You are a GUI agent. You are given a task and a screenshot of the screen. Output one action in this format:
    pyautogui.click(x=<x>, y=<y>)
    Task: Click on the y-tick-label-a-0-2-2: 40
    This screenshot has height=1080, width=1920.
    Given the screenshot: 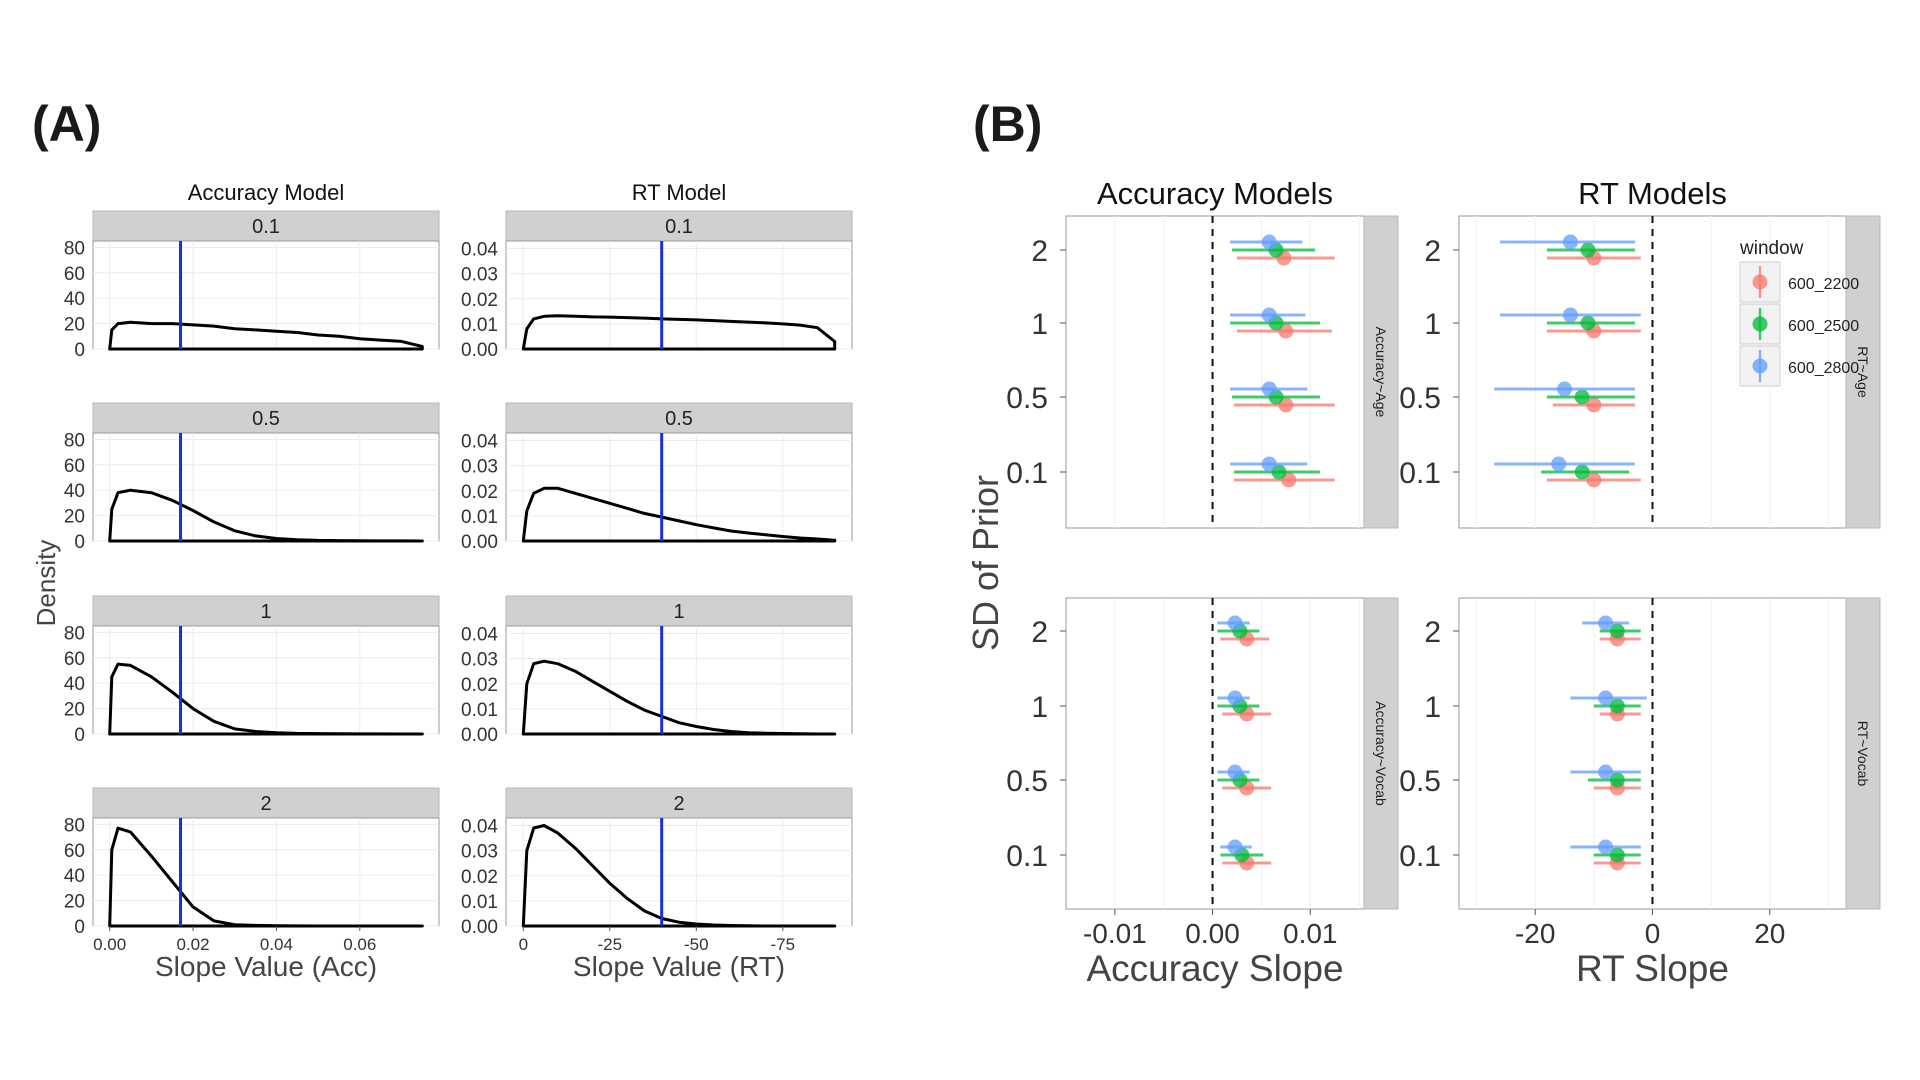 What is the action you would take?
    pyautogui.click(x=74, y=684)
    